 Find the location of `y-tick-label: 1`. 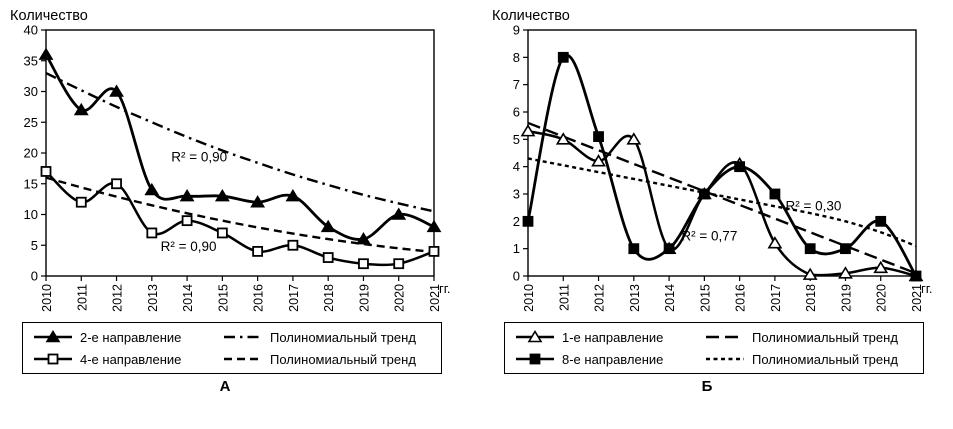

y-tick-label: 1 is located at coordinates (516, 248).